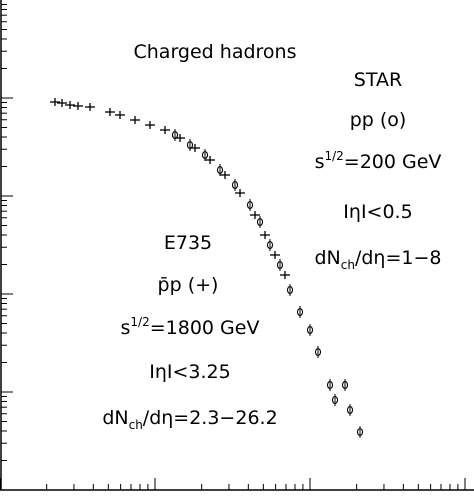 The height and width of the screenshot is (501, 474). Describe the element at coordinates (398, 258) in the screenshot. I see `annotation: /dη=1−8` at that location.